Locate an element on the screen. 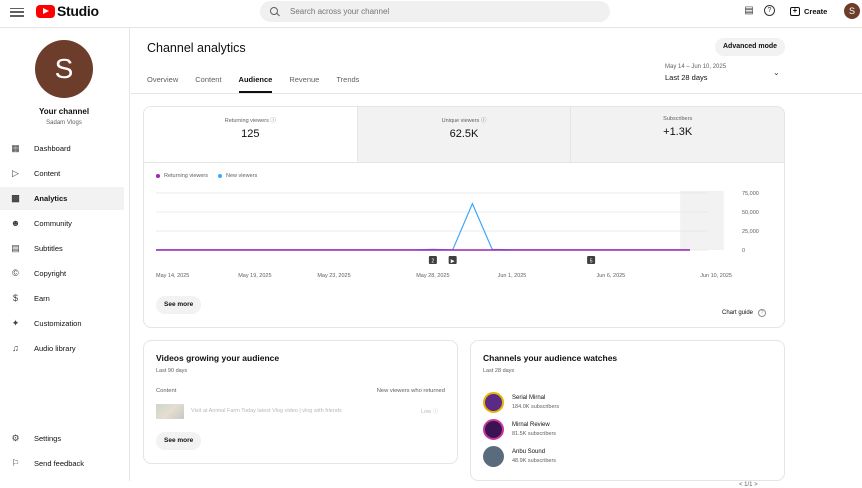 The image size is (862, 488). tab-overview: Overview is located at coordinates (163, 79).